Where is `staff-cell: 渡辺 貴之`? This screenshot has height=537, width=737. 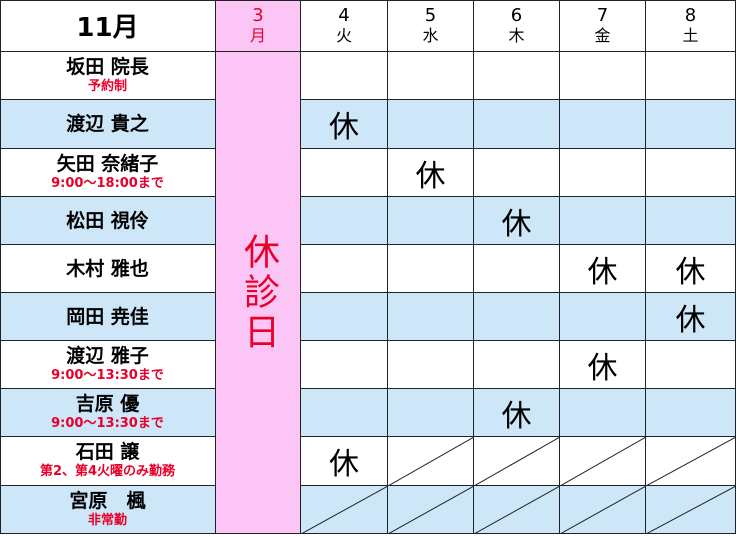 staff-cell: 渡辺 貴之 is located at coordinates (108, 124).